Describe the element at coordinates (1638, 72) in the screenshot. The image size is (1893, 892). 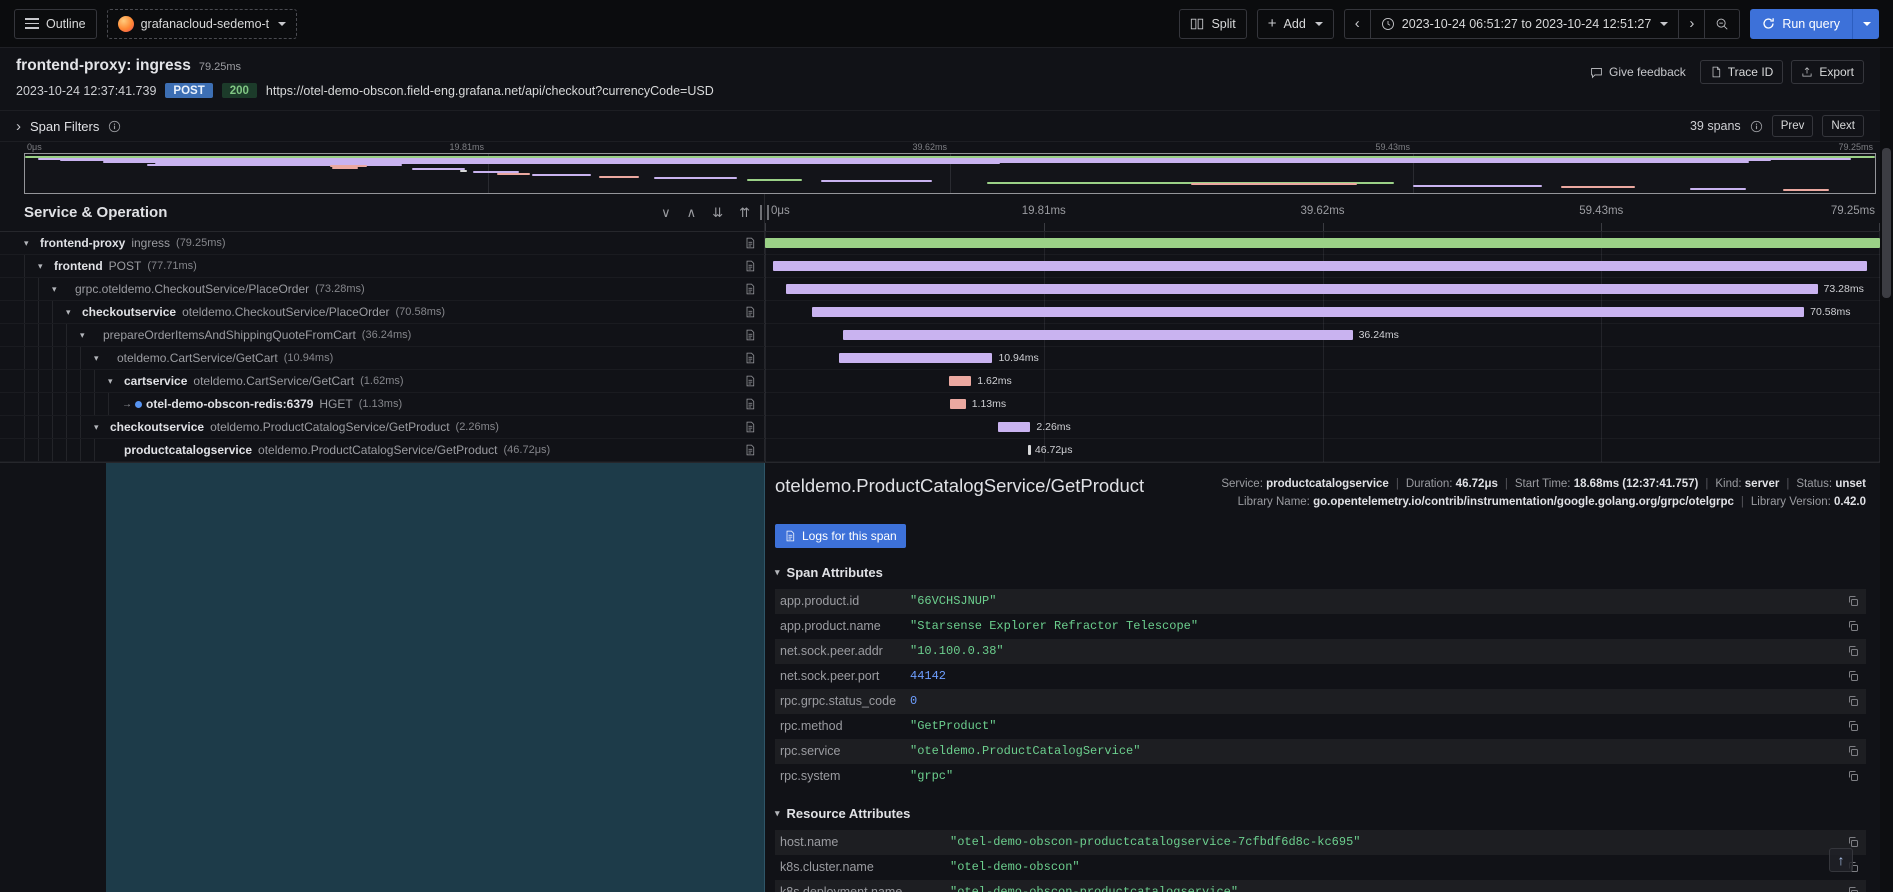
I see `give-feedback-button: Give feedback` at that location.